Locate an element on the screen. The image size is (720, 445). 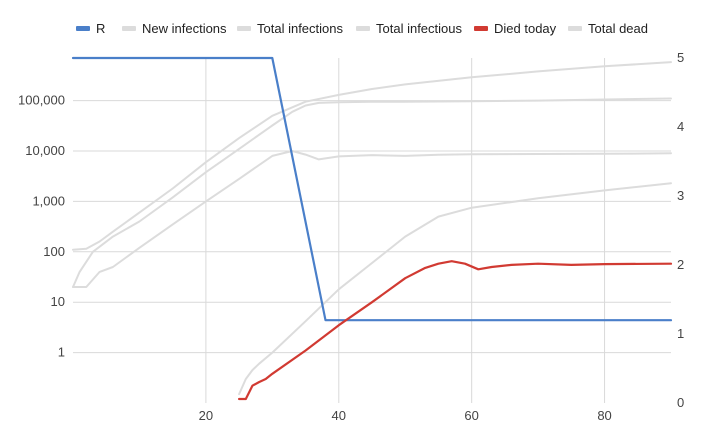
right-tick-label: 0 is located at coordinates (680, 402).